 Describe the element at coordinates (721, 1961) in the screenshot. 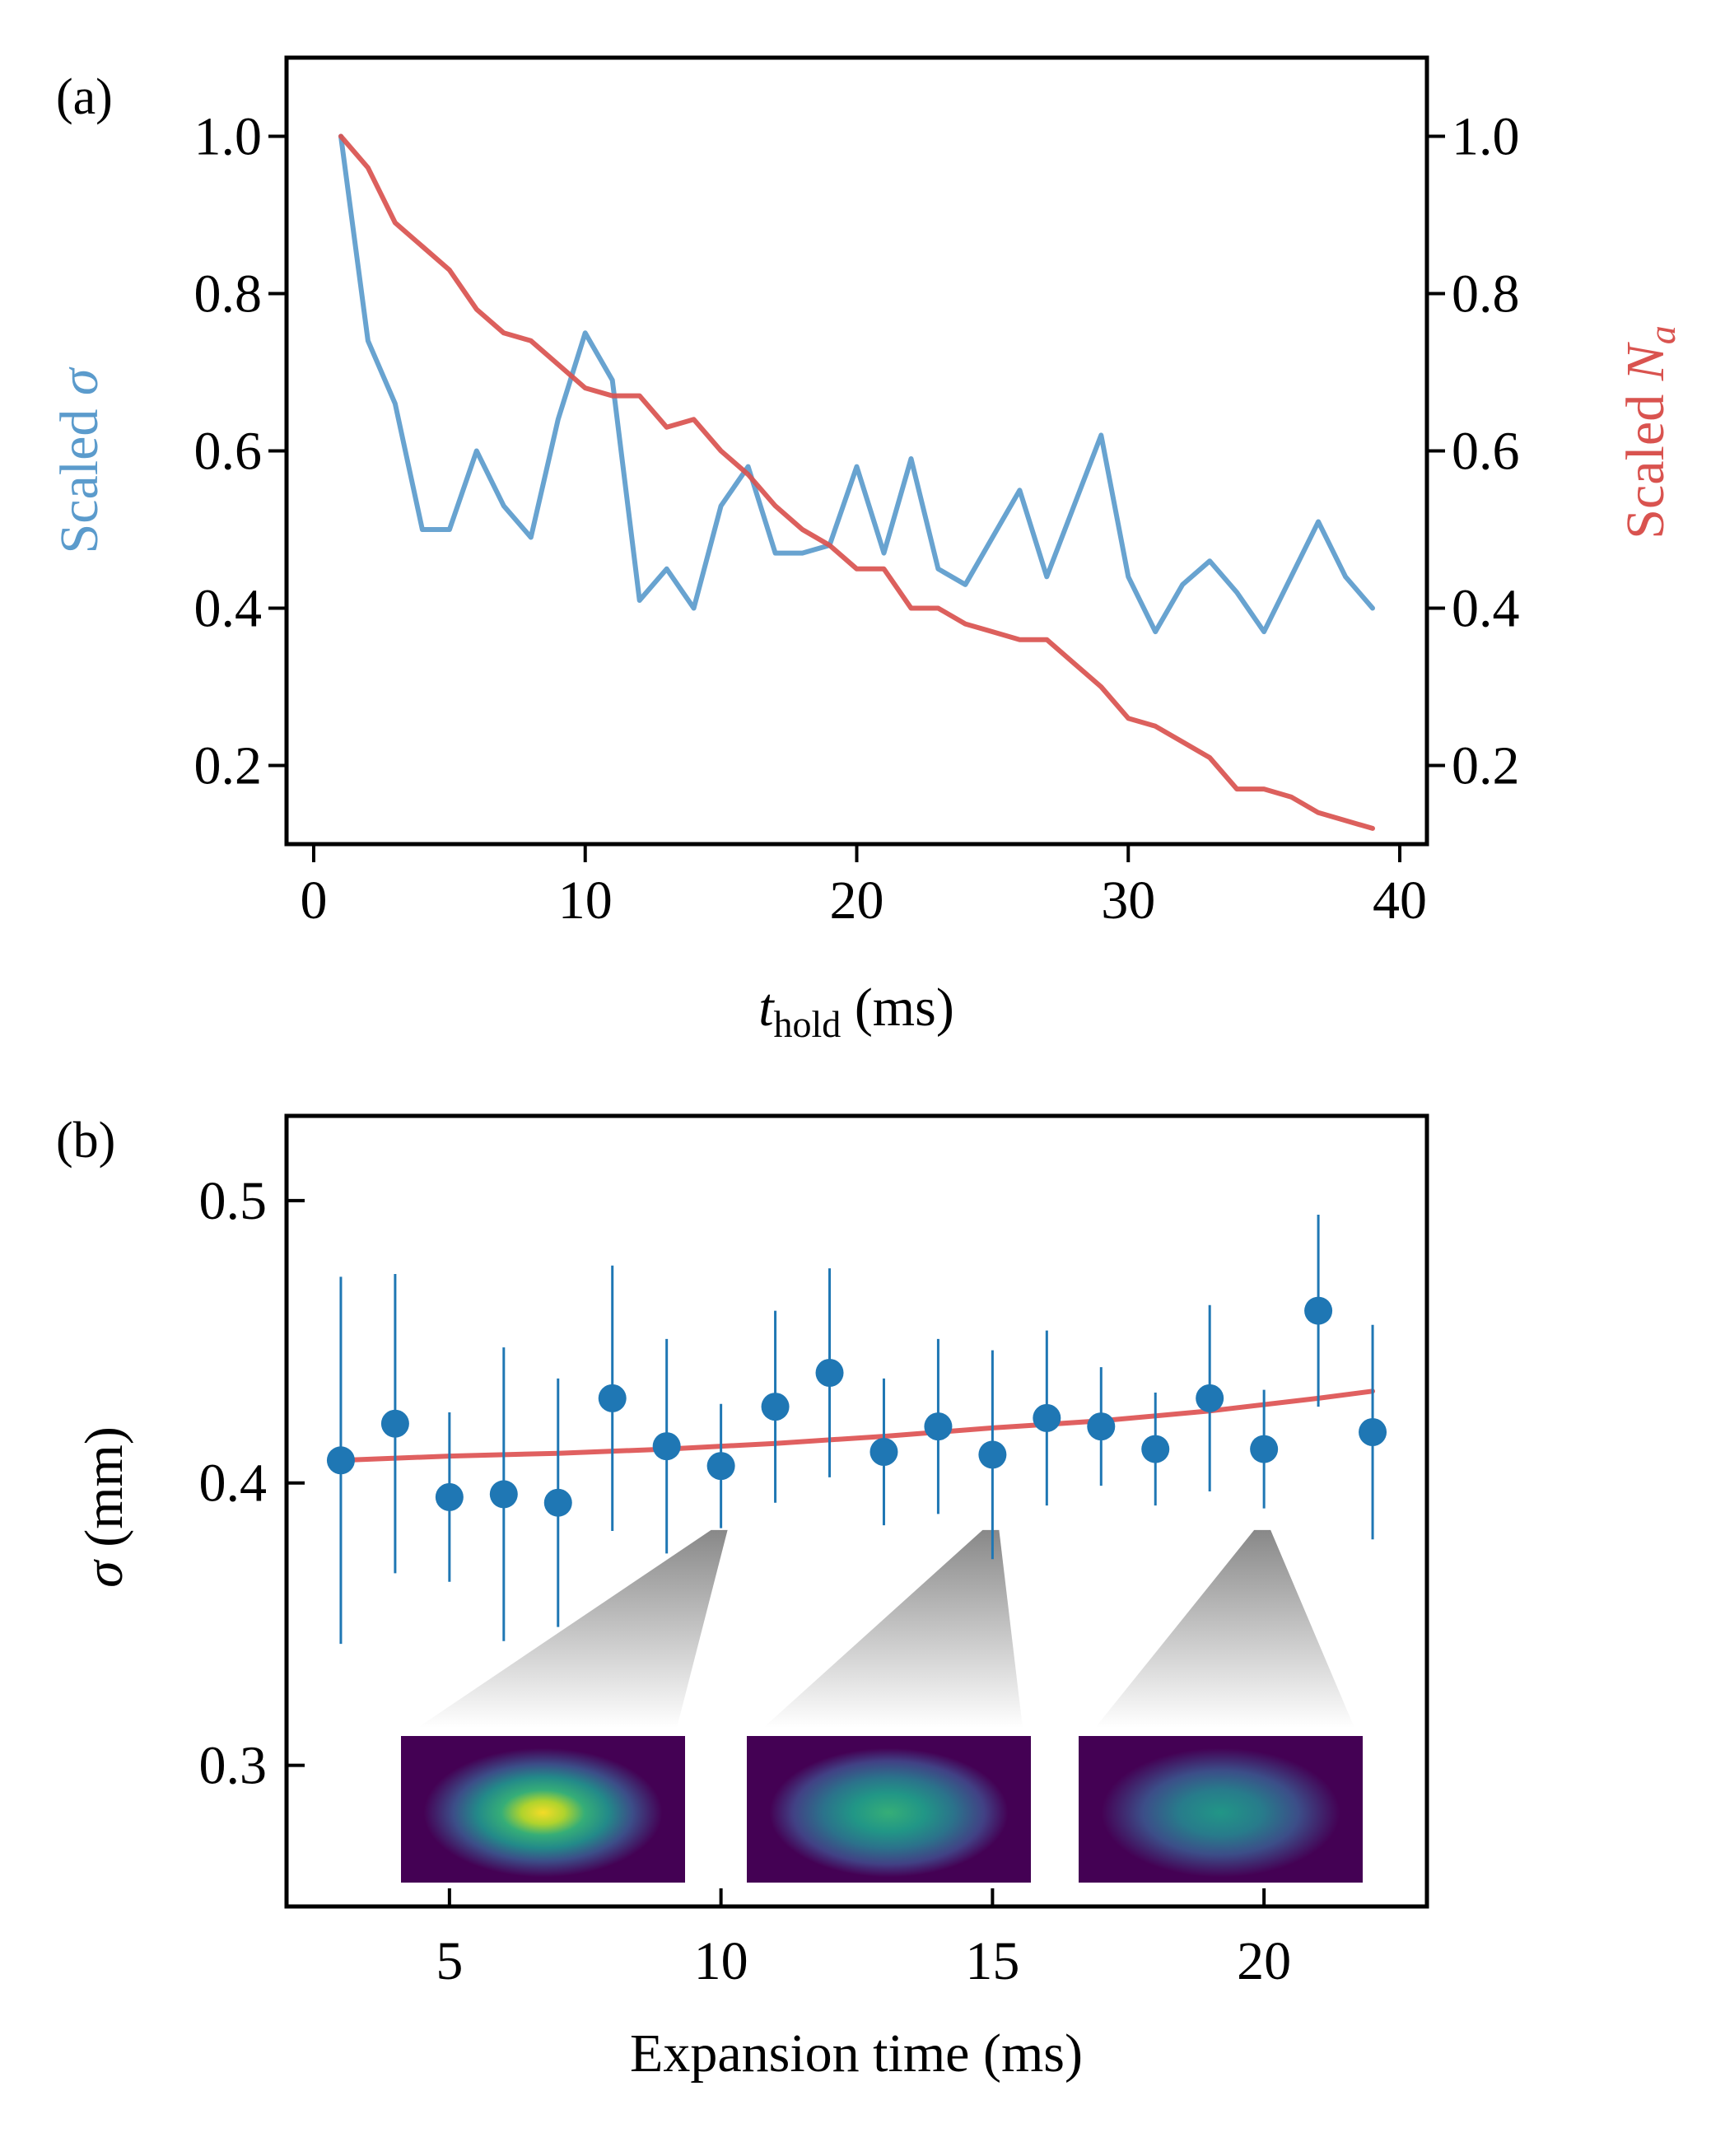

I see `panel-b-x-tick-label: 10` at that location.